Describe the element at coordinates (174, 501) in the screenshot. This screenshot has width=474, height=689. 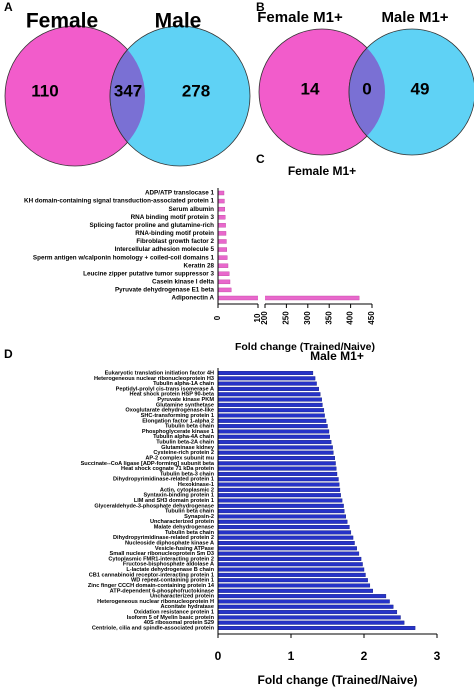
I see `category-label: LIM and SH3 domain protein 1` at that location.